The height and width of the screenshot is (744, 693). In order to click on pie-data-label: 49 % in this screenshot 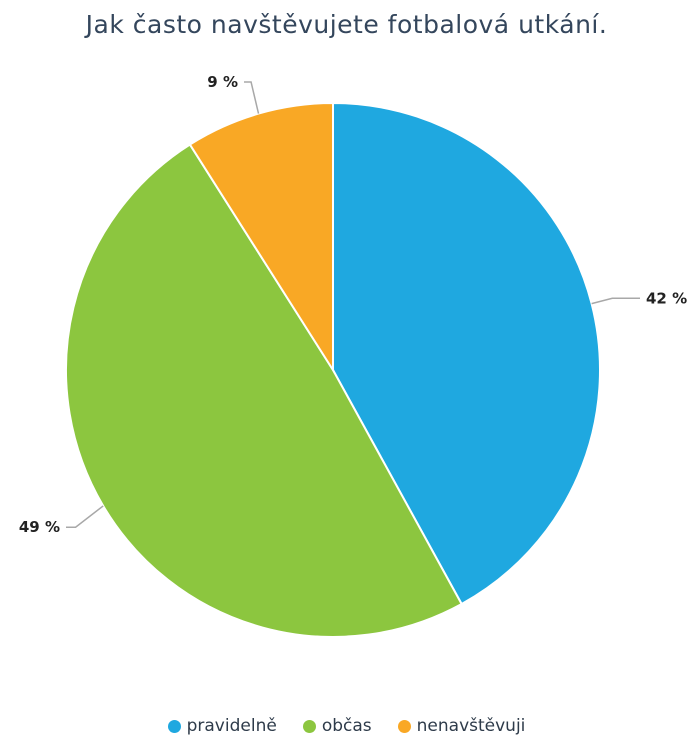, I will do `click(39, 527)`.